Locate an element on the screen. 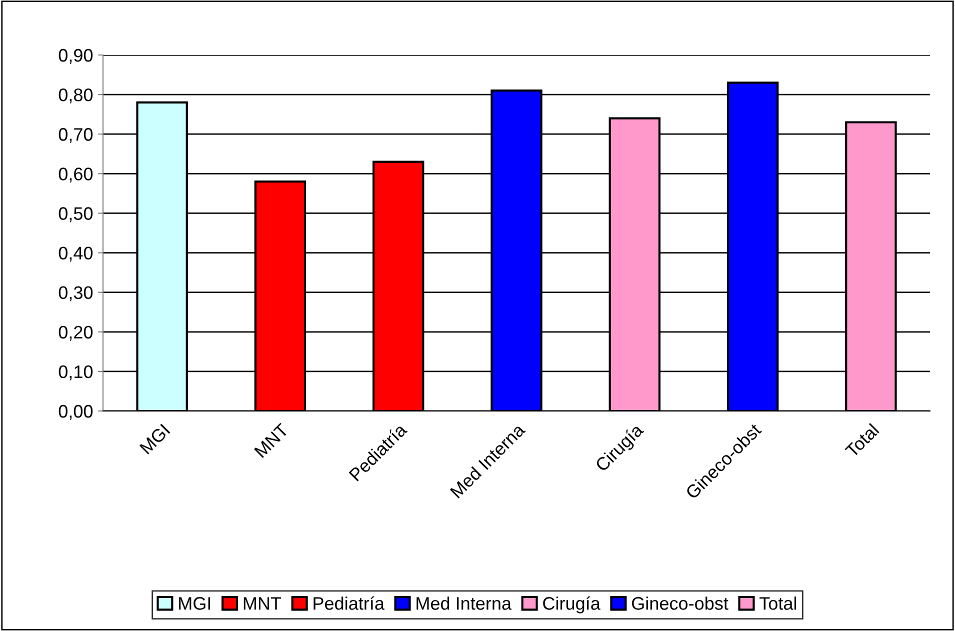 The width and height of the screenshot is (955, 631). legend-label: MGI is located at coordinates (194, 603).